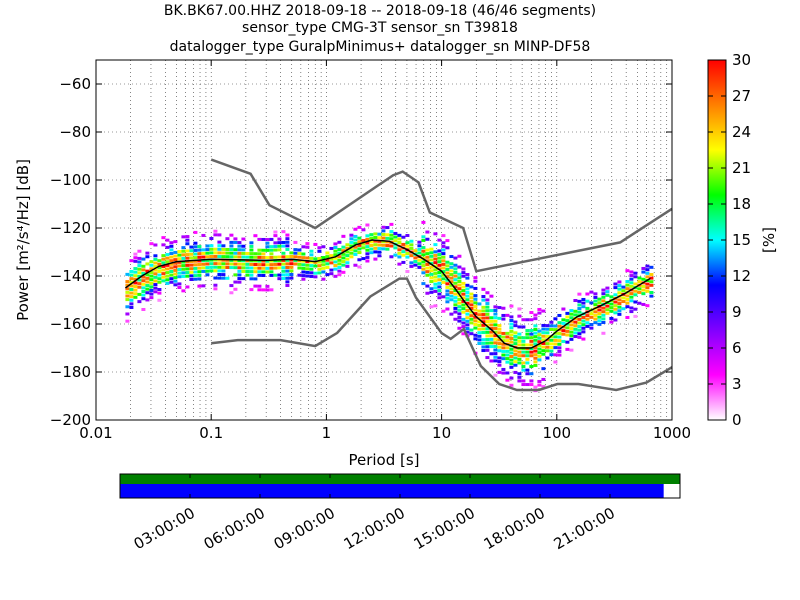  What do you see at coordinates (164, 528) in the screenshot?
I see `time-tick-label: 03:00:00` at bounding box center [164, 528].